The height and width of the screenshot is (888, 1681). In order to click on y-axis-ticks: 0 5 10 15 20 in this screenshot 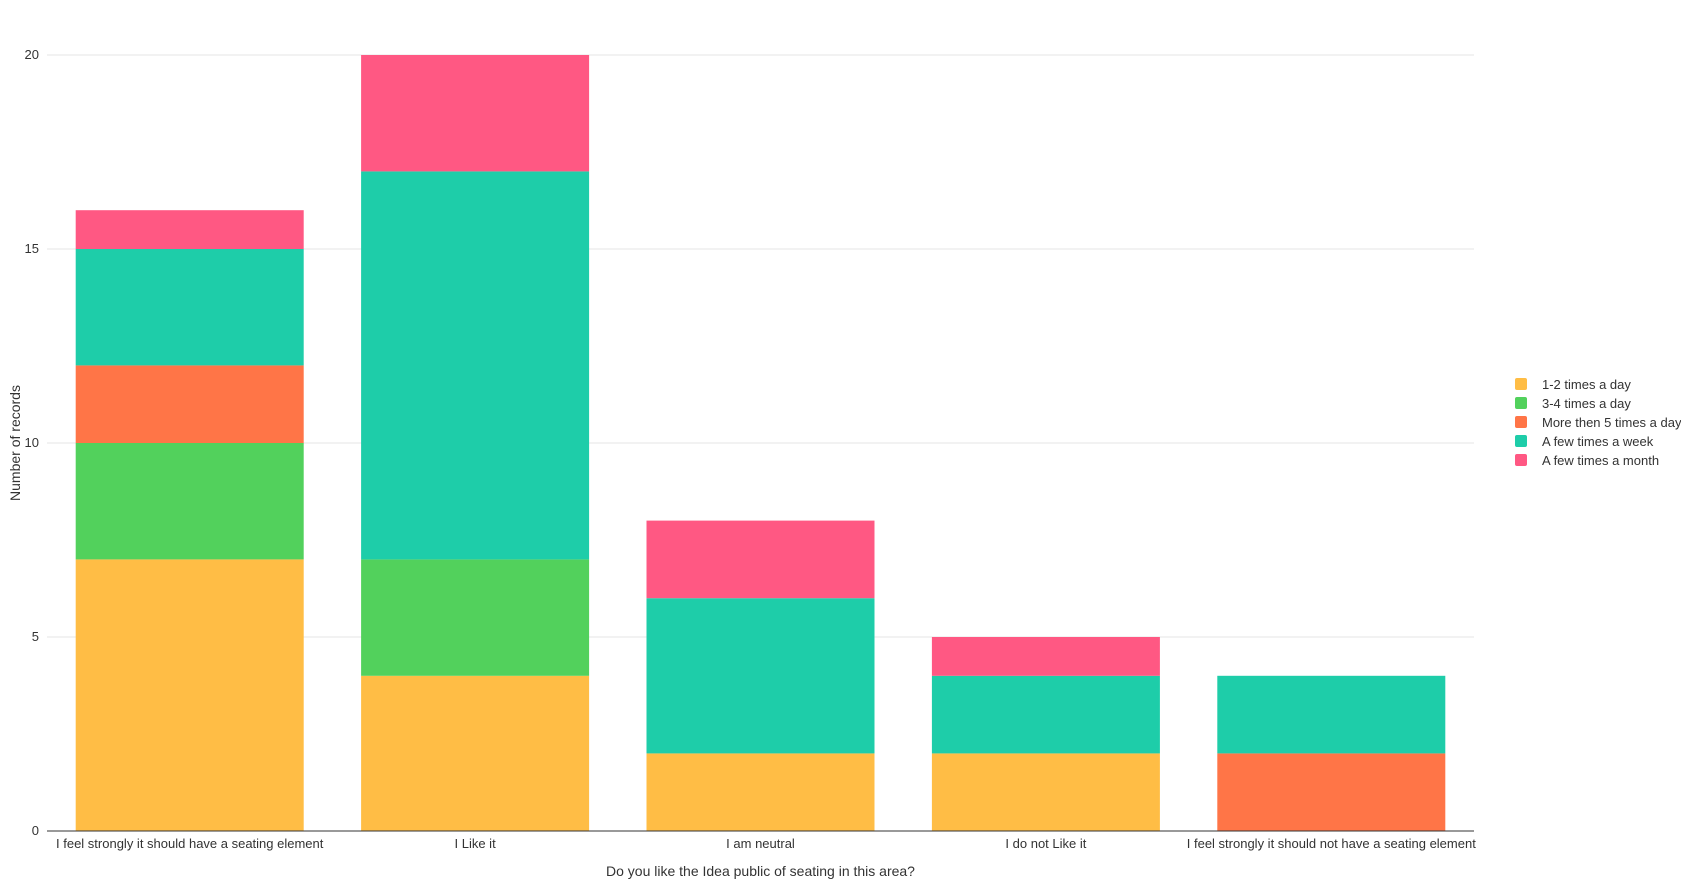, I will do `click(32, 442)`.